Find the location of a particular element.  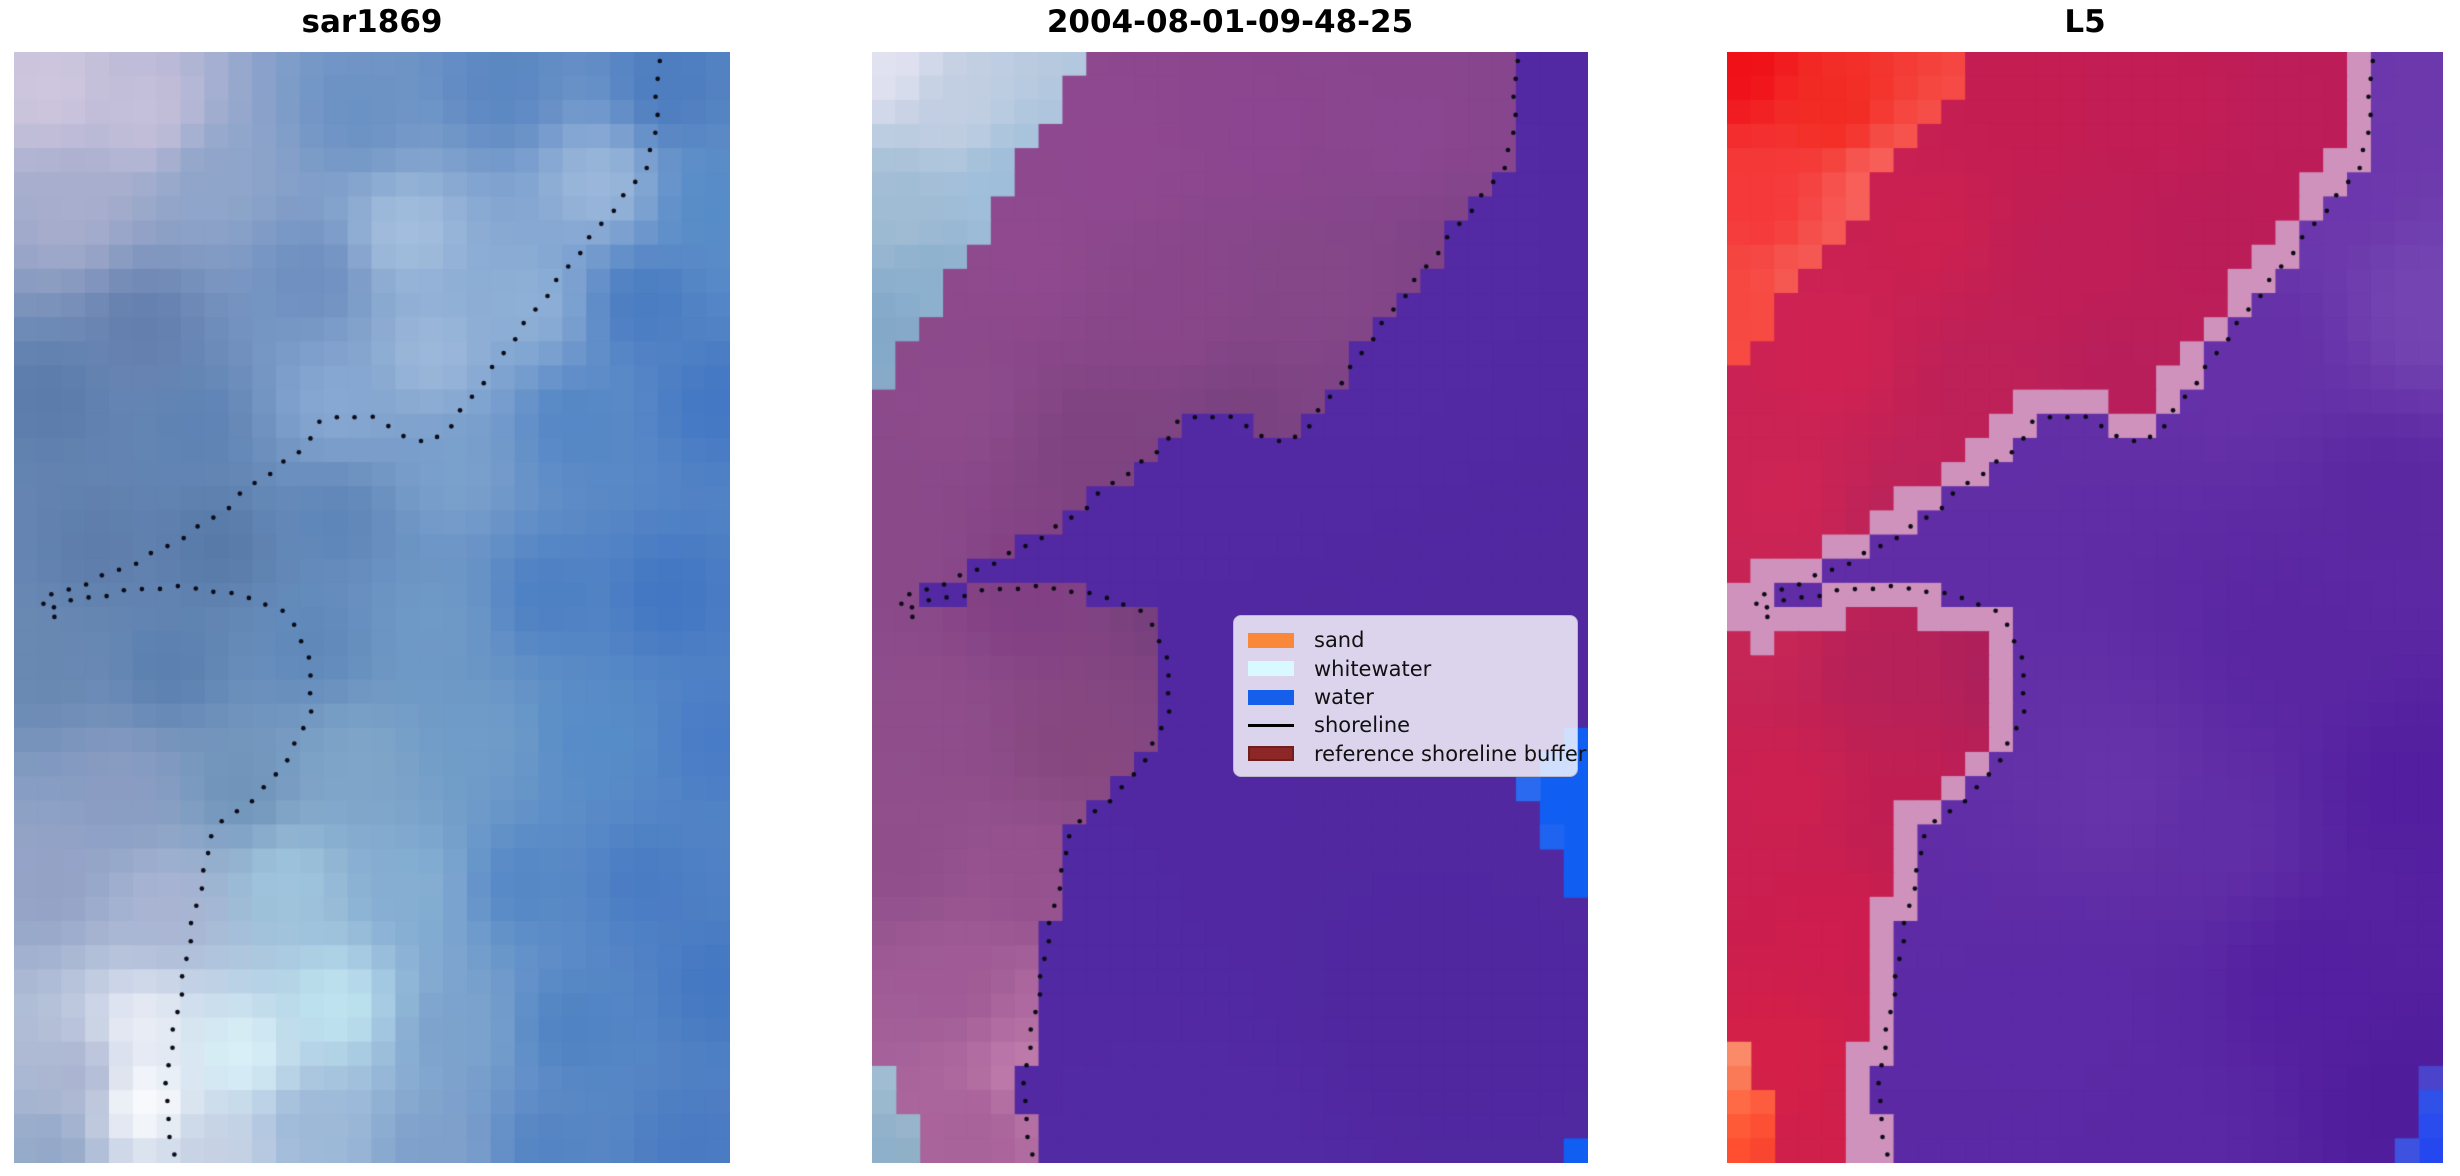

legend-row-sand: sand is located at coordinates (1405, 640).